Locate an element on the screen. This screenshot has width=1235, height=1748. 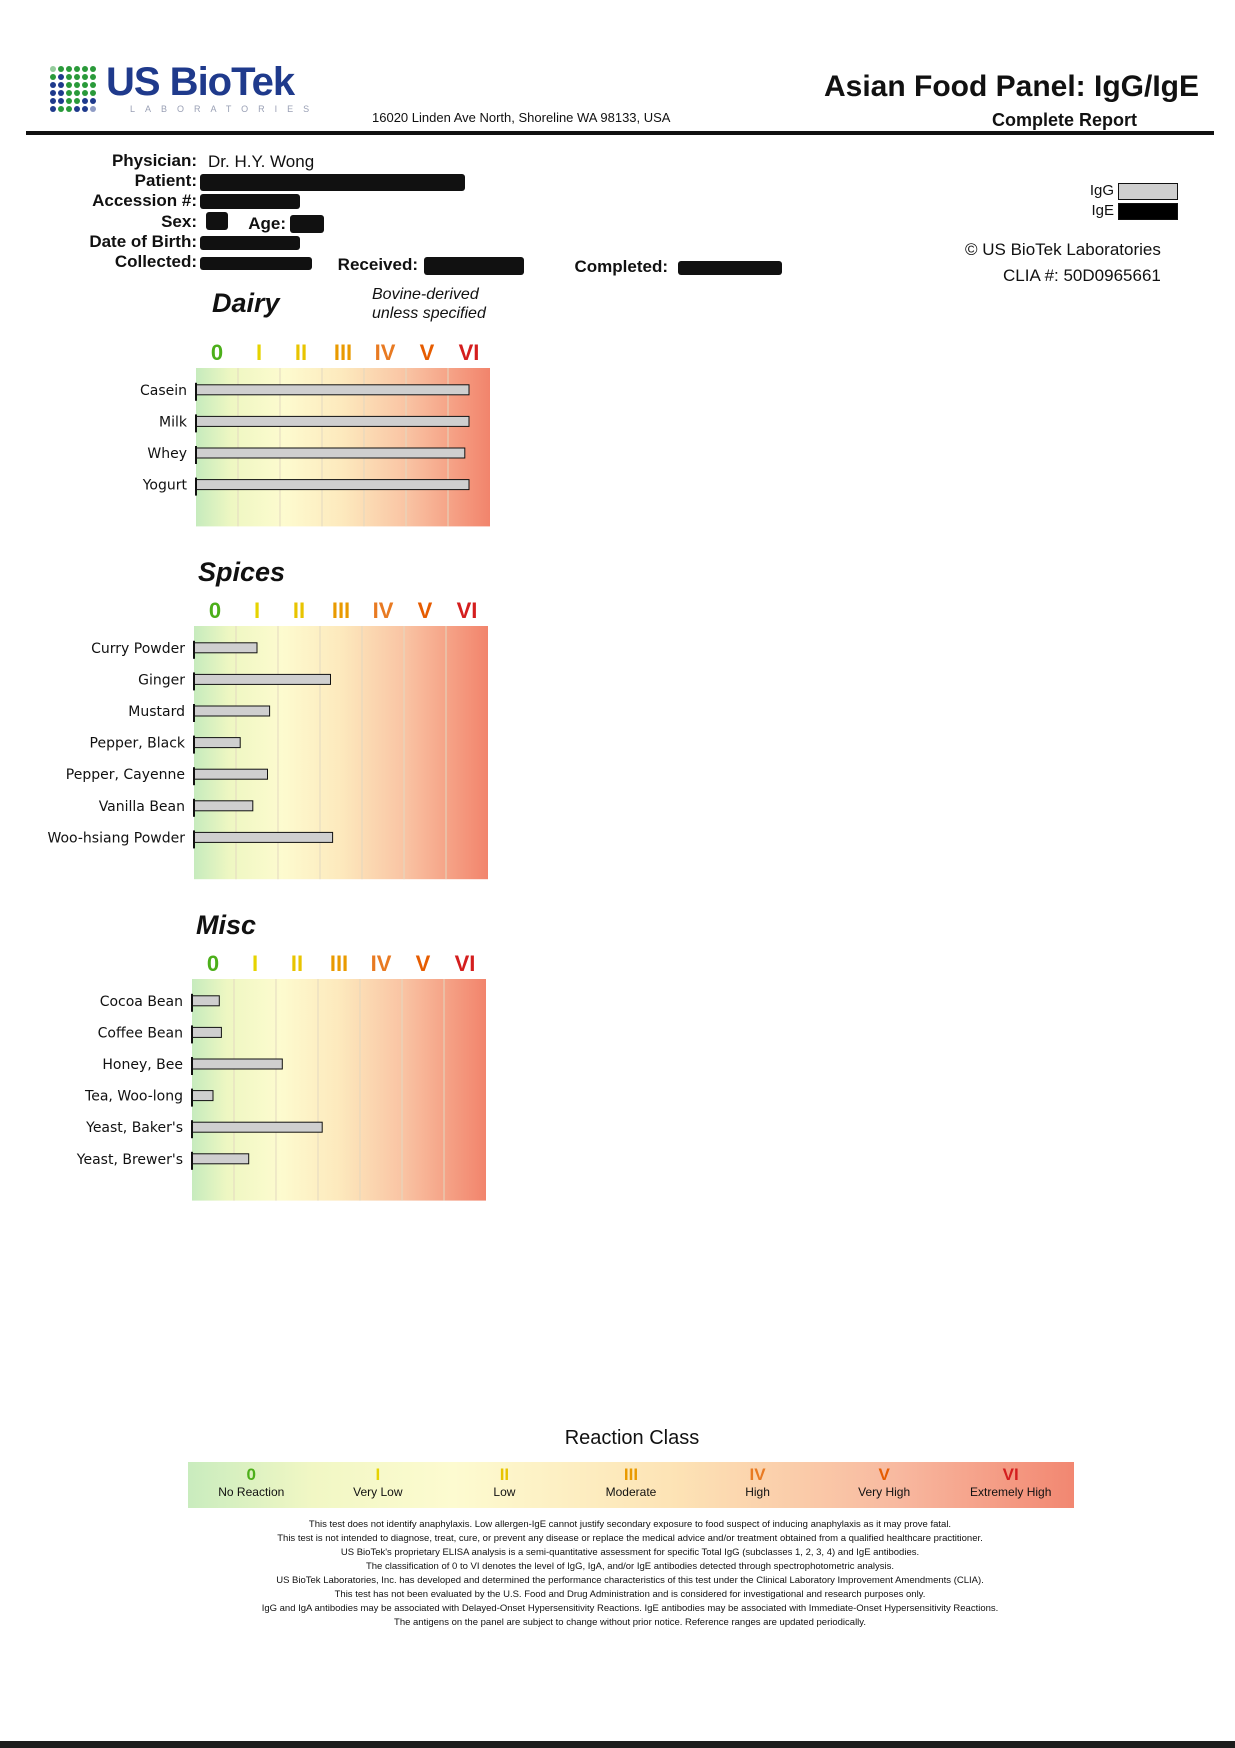
row-label-yeast-baker-s: Yeast, Baker's is located at coordinates (134, 1128).